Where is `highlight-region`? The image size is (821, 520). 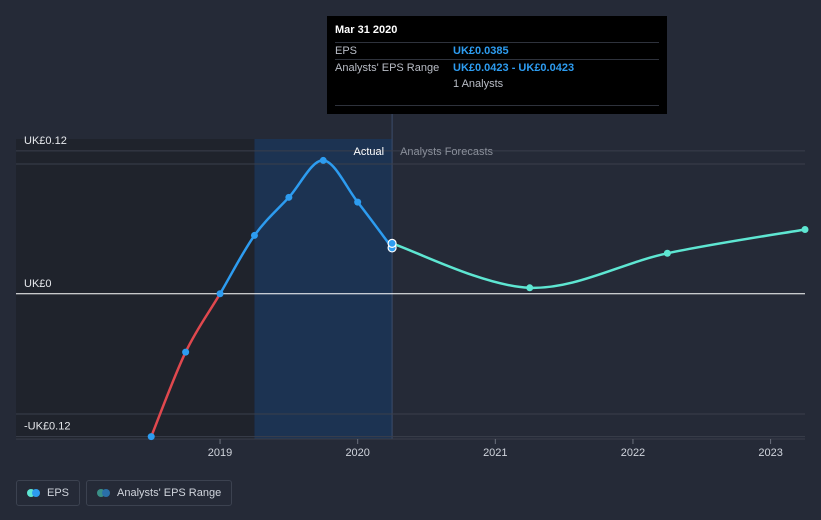
highlight-region is located at coordinates (323, 289).